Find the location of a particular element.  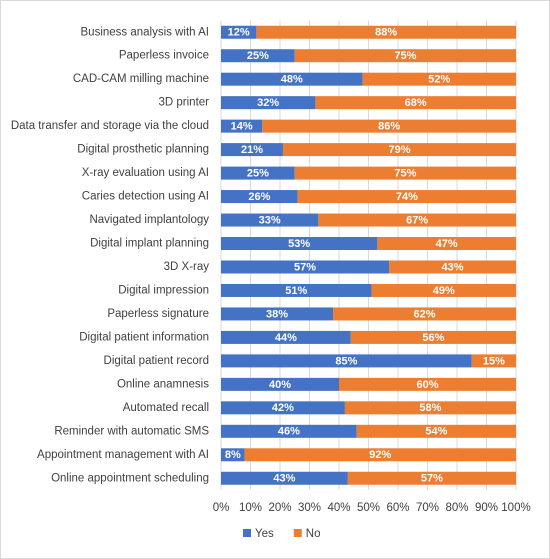

data-label: 46% is located at coordinates (289, 432).